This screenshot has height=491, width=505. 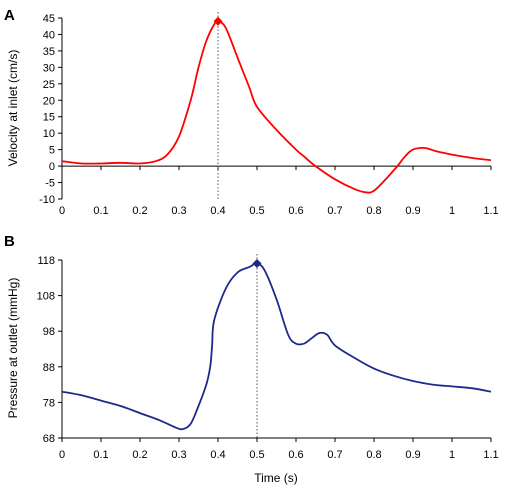 What do you see at coordinates (49, 403) in the screenshot?
I see `y-tick-label: 78` at bounding box center [49, 403].